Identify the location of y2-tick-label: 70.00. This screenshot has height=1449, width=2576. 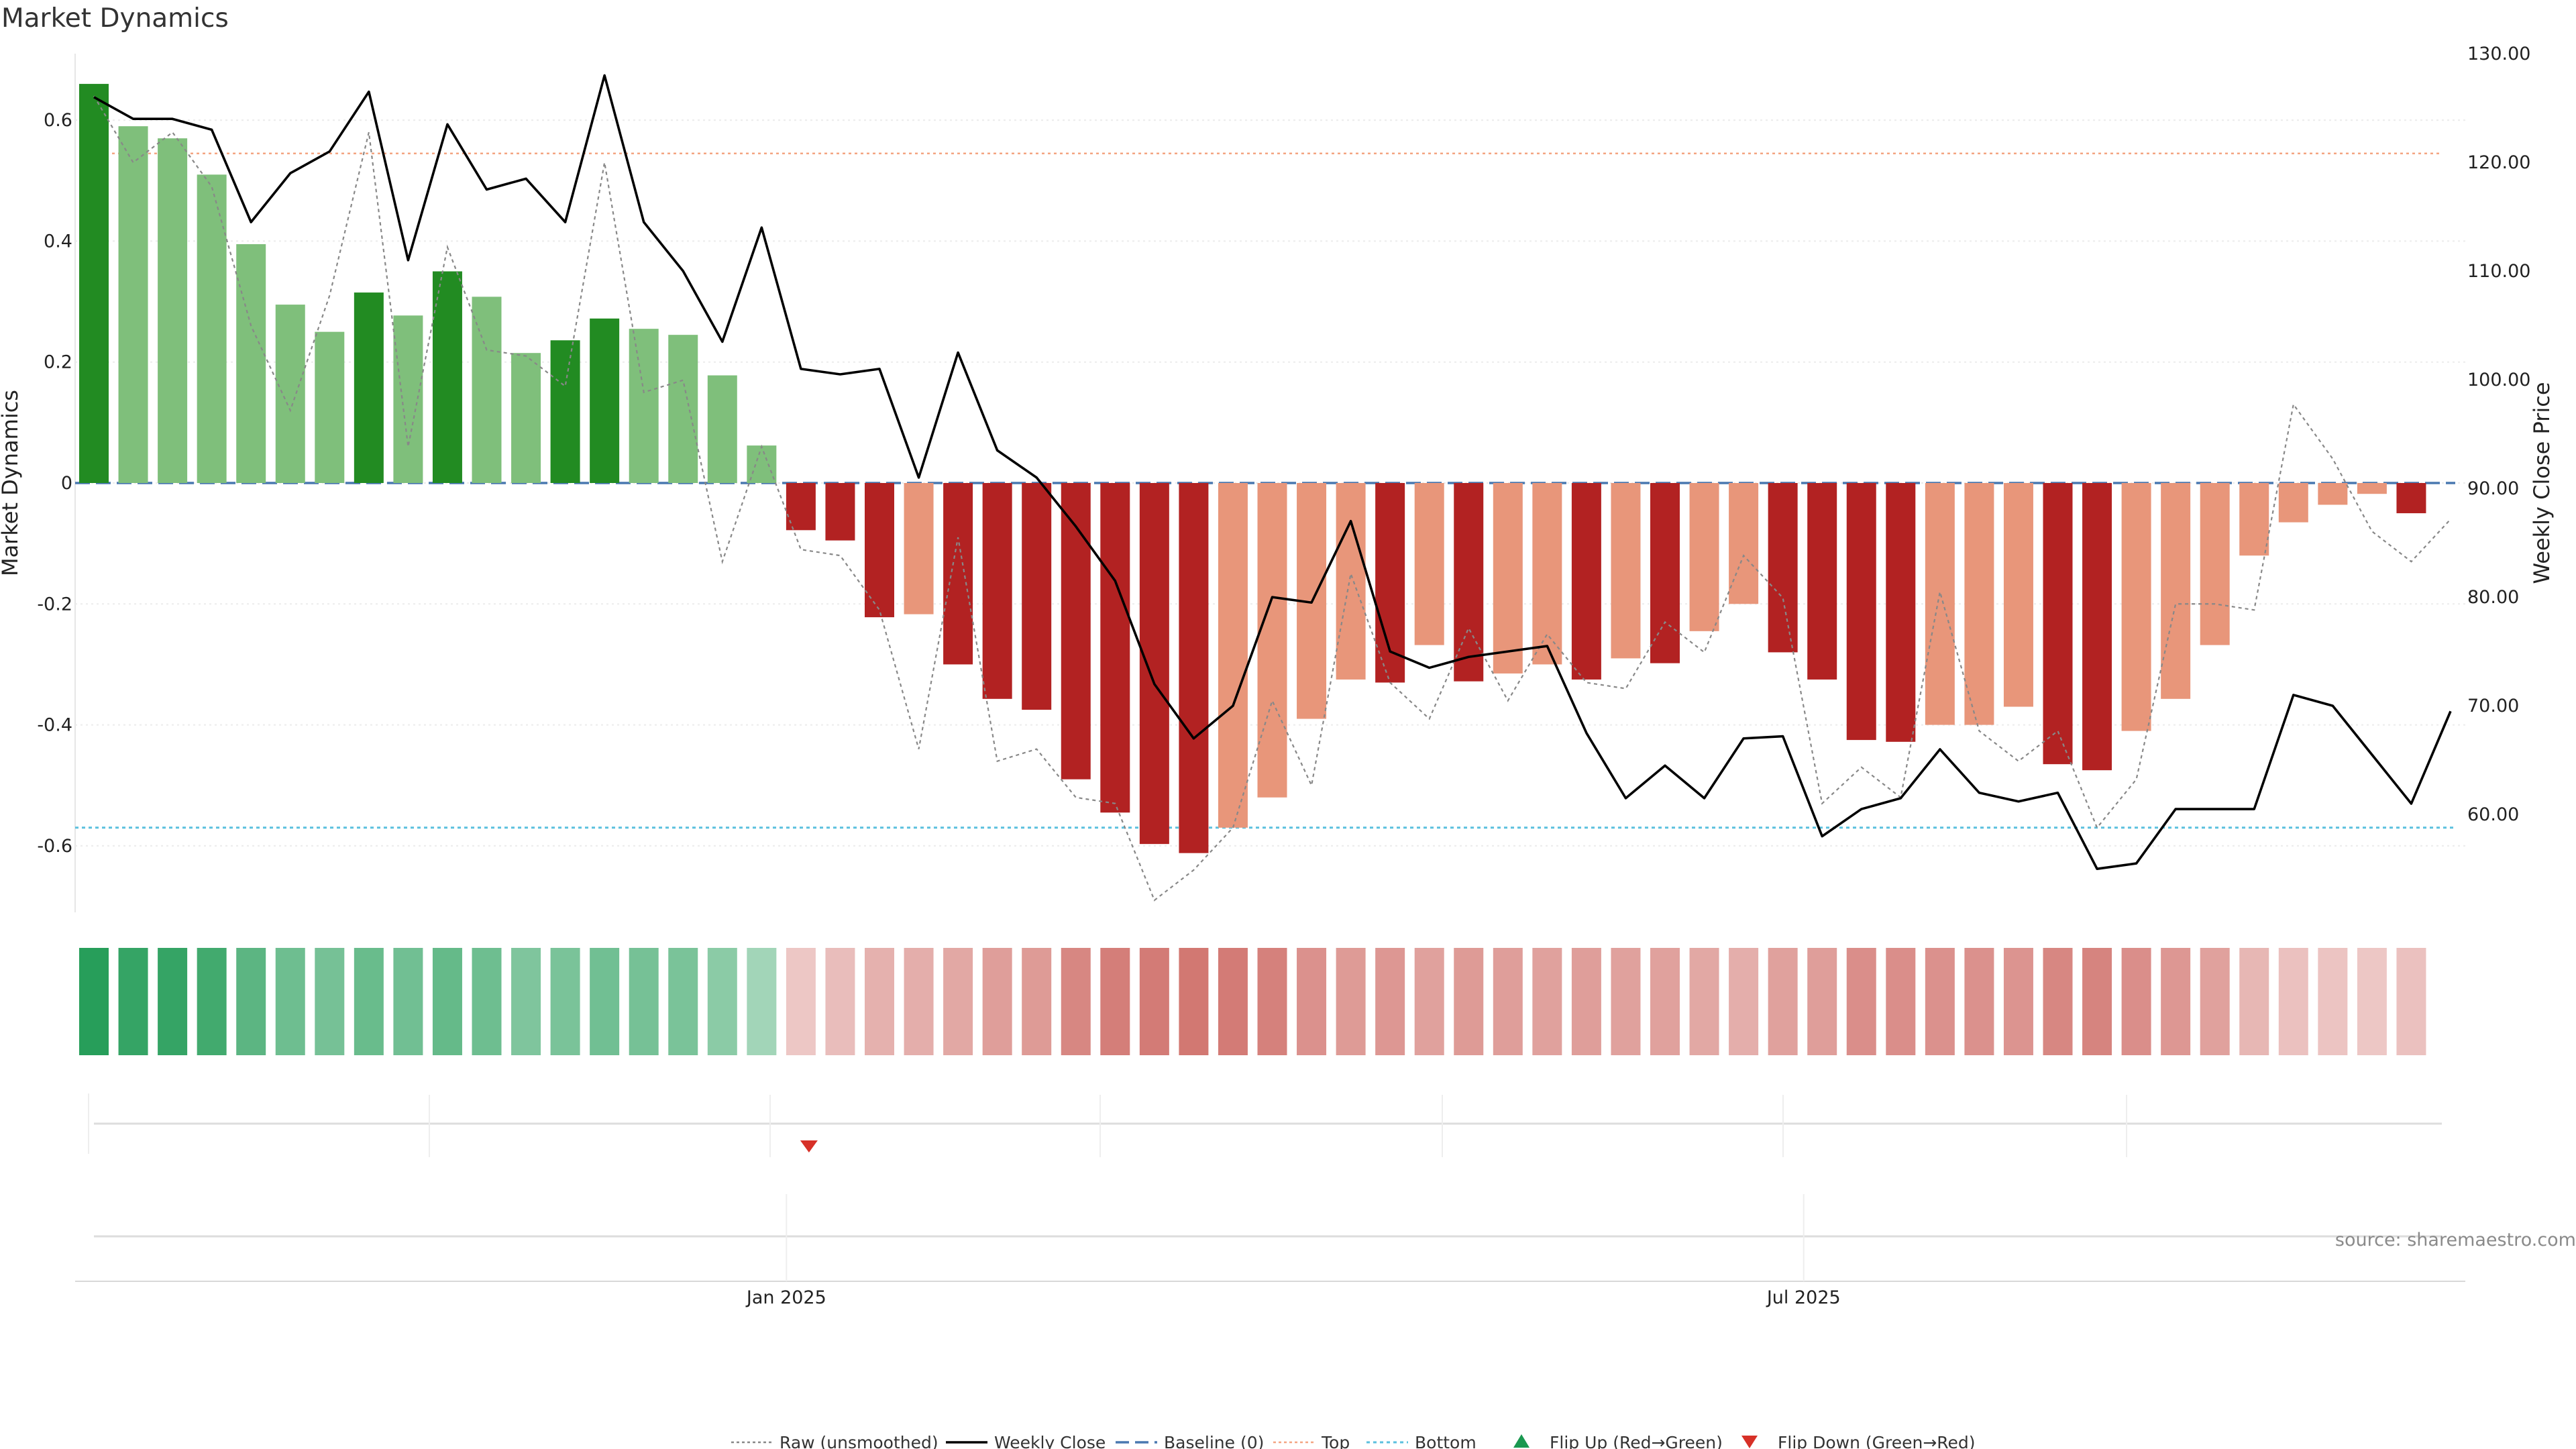
(2493, 706).